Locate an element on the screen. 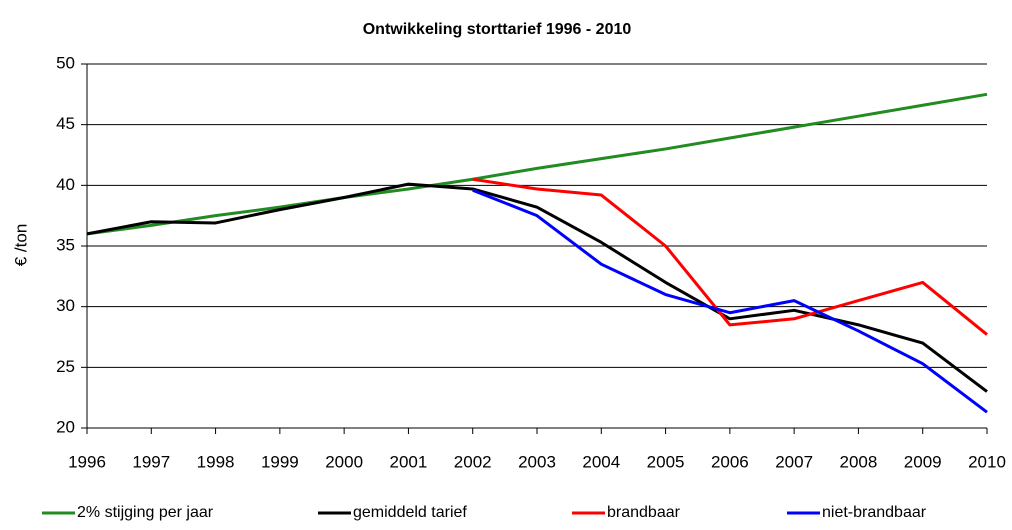  legend-label: niet-brandbaar is located at coordinates (874, 512).